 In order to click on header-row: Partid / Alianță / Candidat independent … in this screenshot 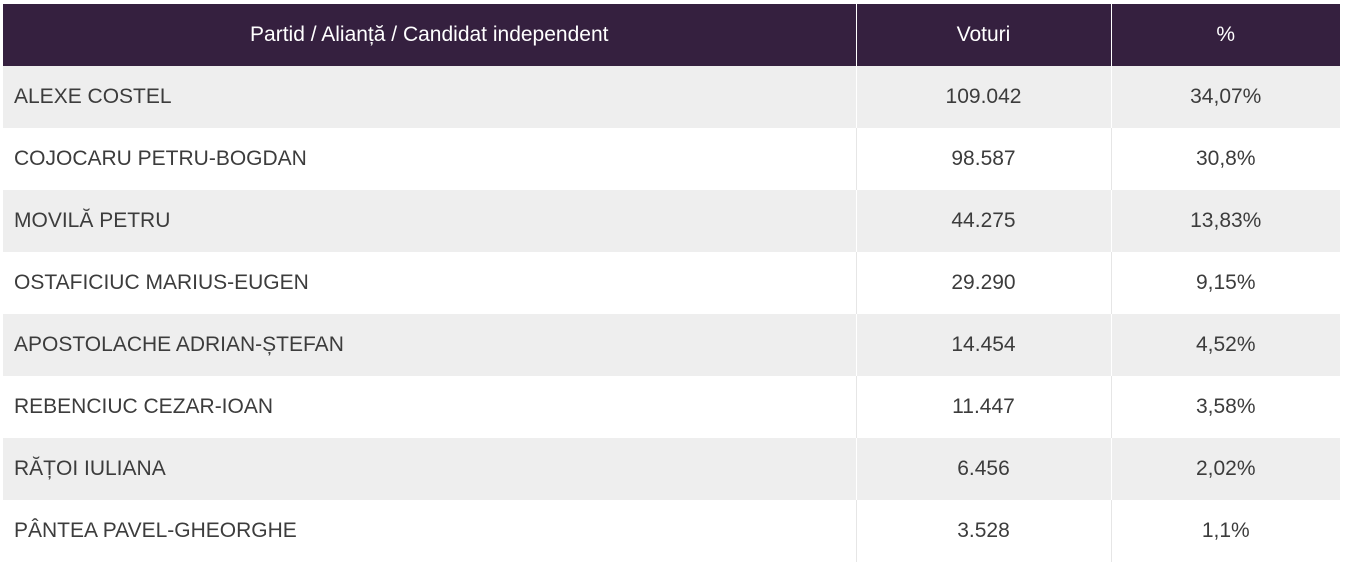, I will do `click(671, 35)`.